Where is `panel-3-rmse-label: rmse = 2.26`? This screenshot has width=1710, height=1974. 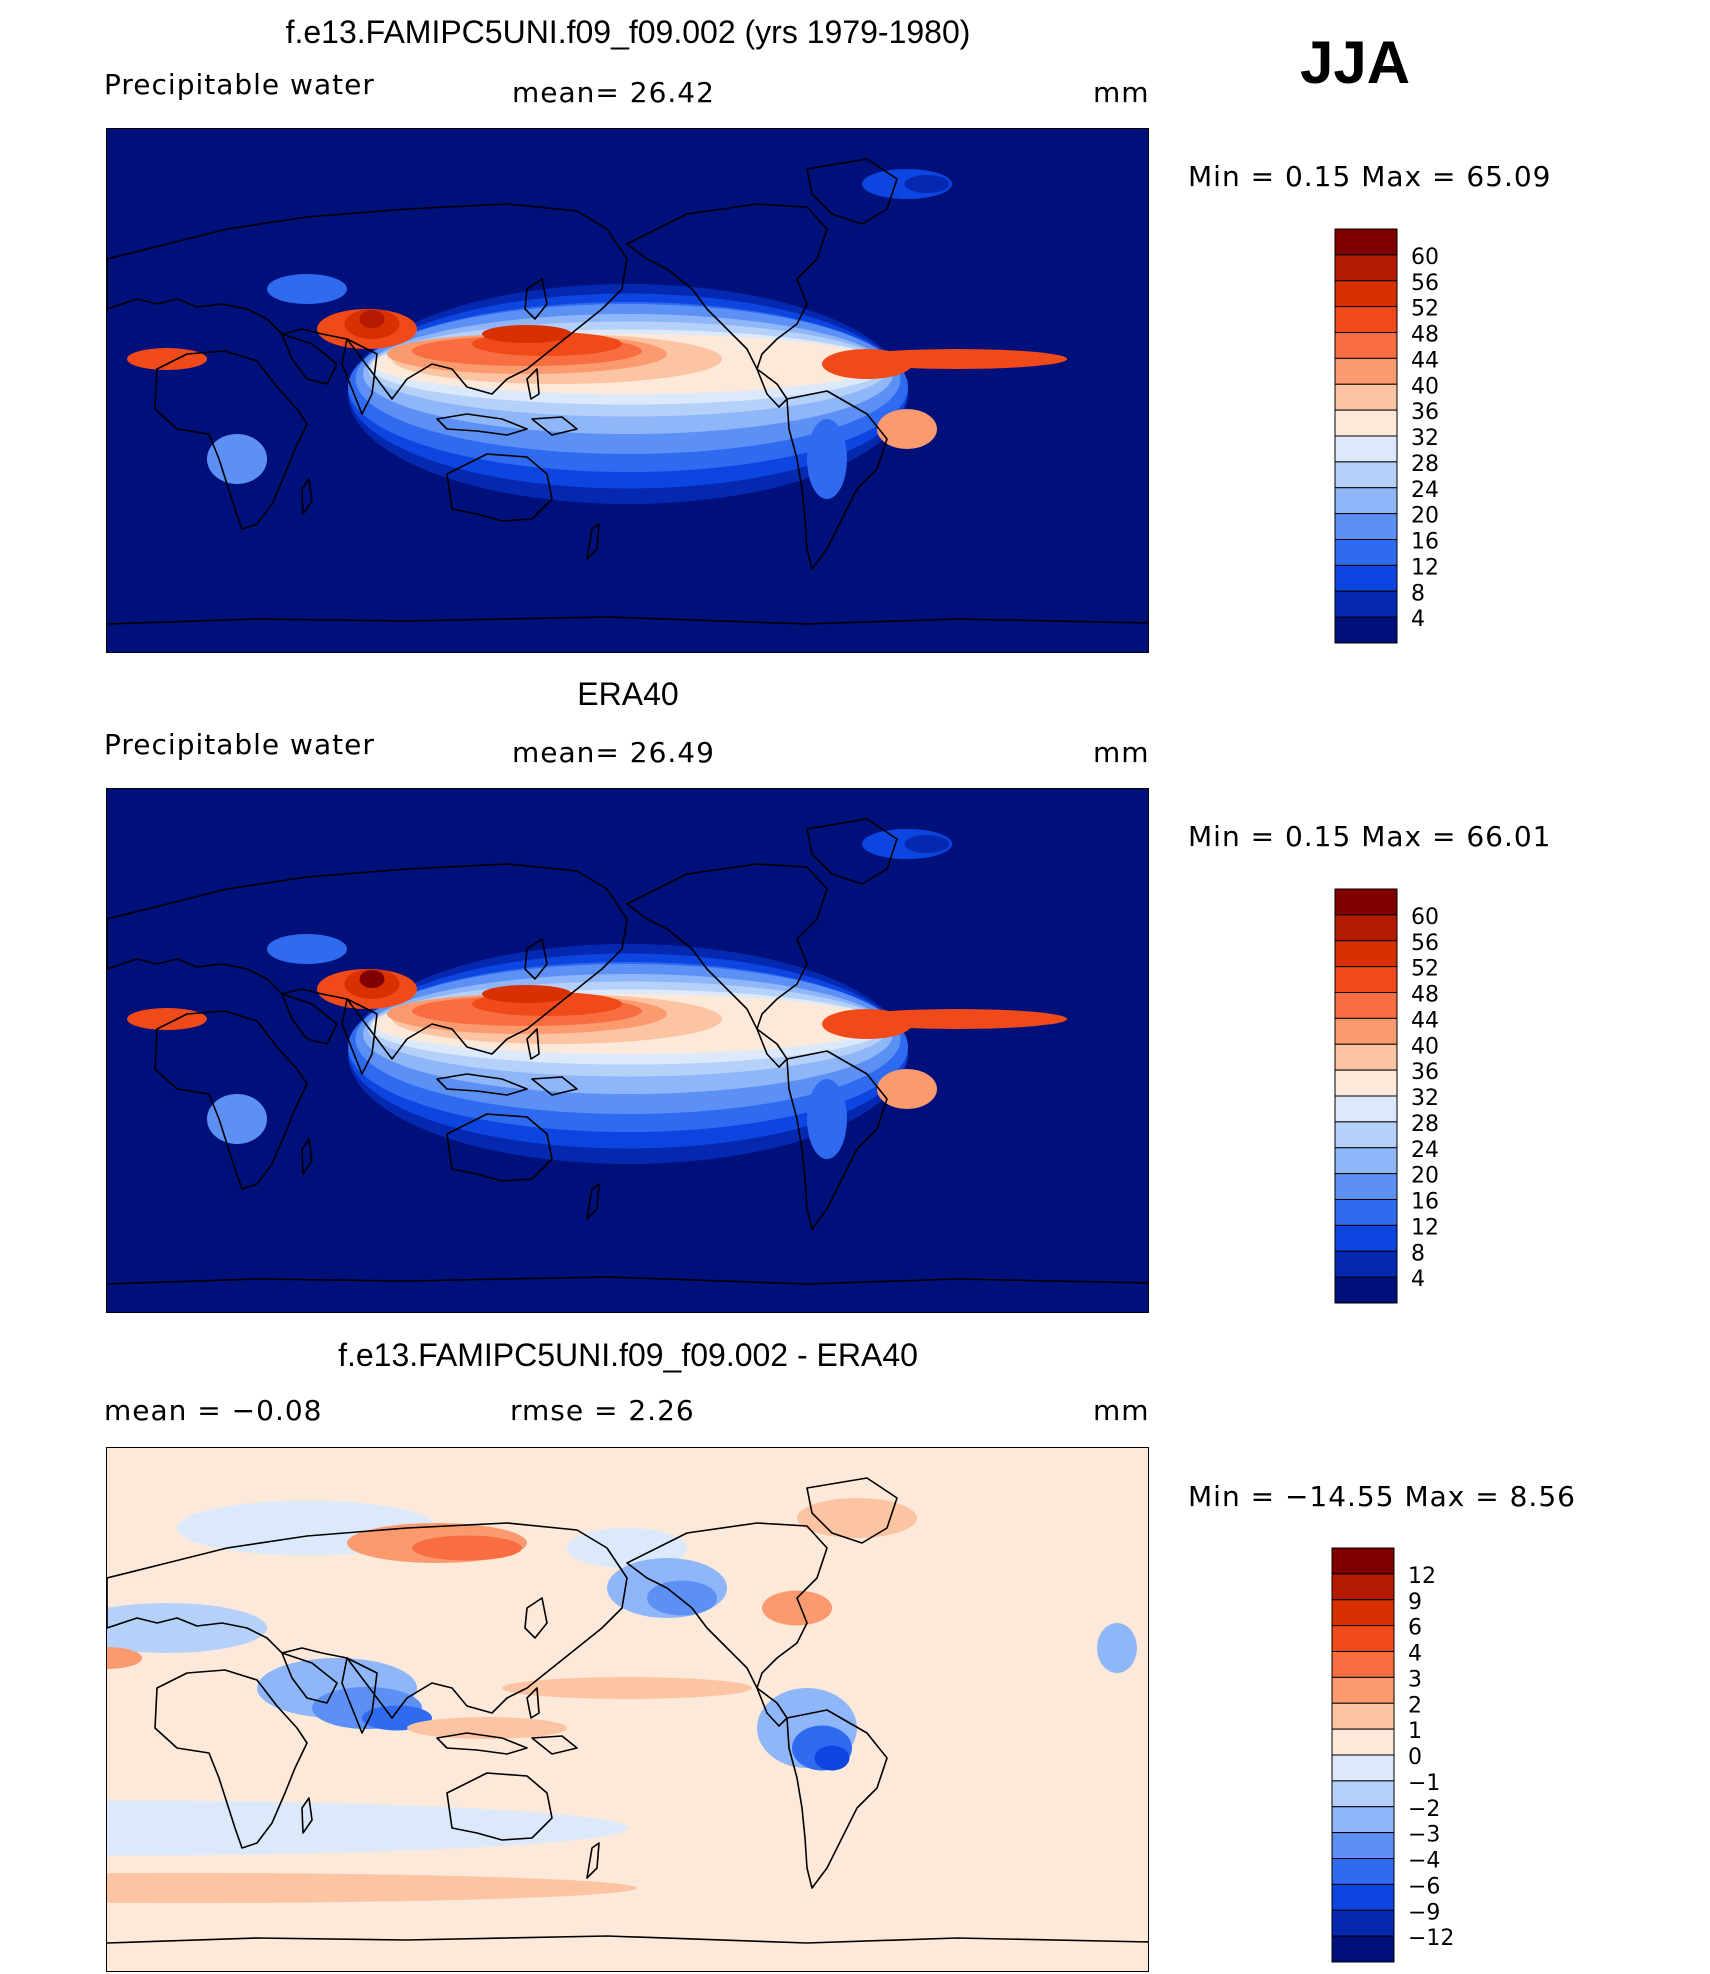 panel-3-rmse-label: rmse = 2.26 is located at coordinates (602, 1410).